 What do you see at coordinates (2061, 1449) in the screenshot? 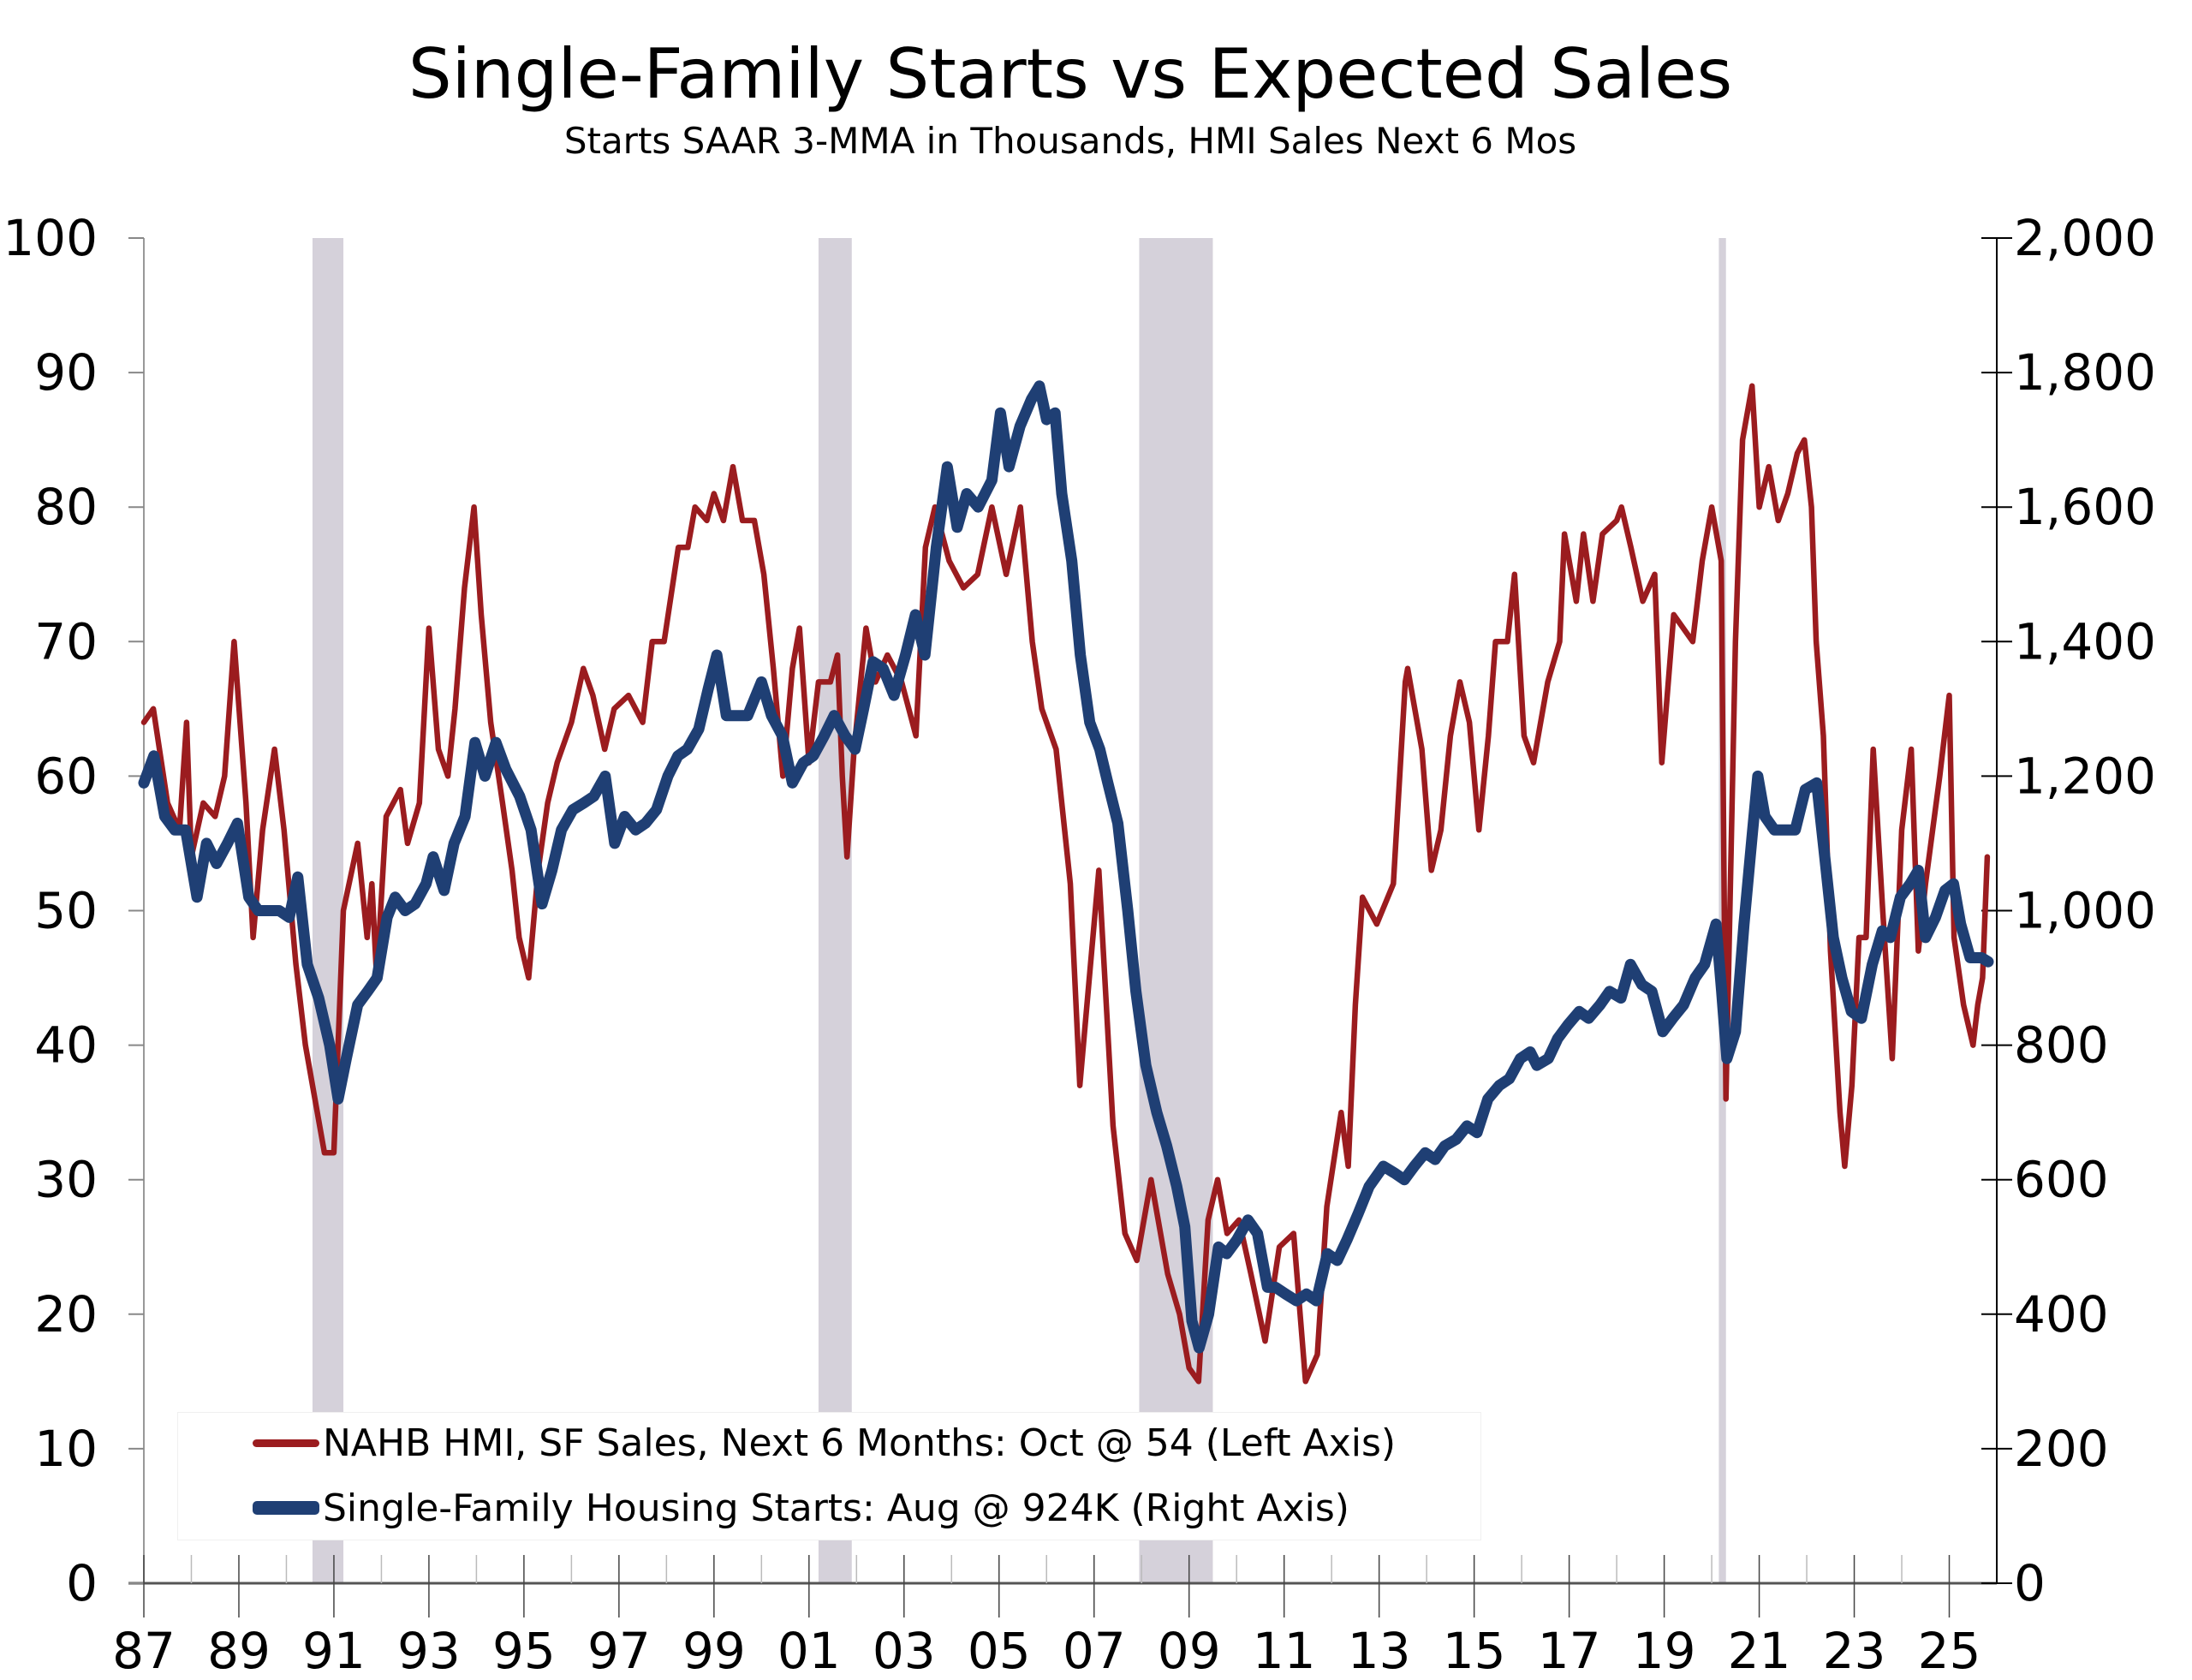
I see `right-tick-label: 200` at bounding box center [2061, 1449].